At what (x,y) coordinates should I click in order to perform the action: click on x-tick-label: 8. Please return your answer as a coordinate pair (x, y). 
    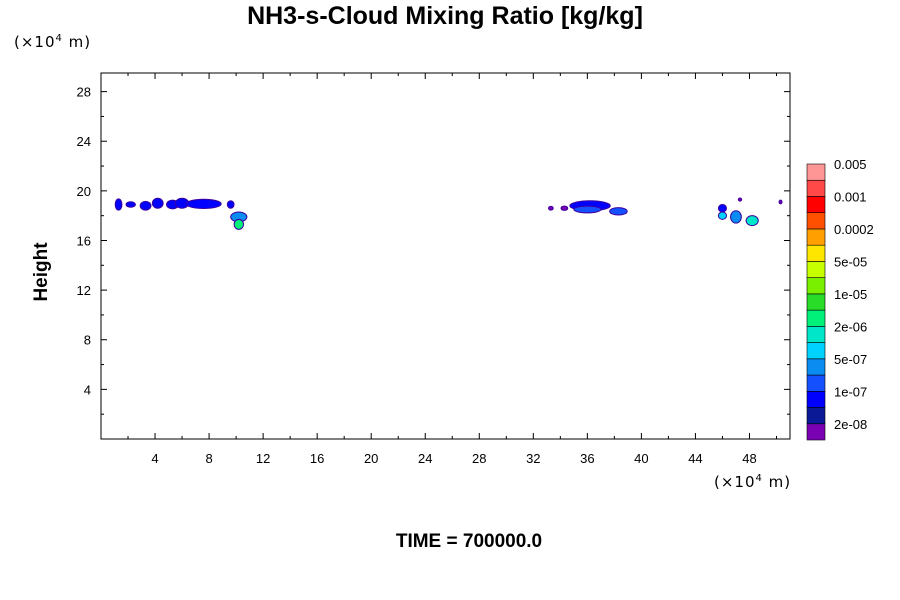
    Looking at the image, I should click on (208, 458).